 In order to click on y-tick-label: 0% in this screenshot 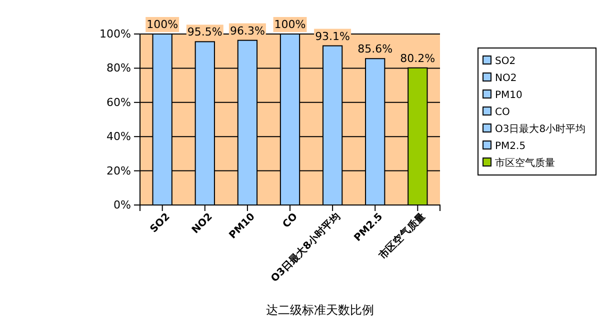, I will do `click(122, 205)`.